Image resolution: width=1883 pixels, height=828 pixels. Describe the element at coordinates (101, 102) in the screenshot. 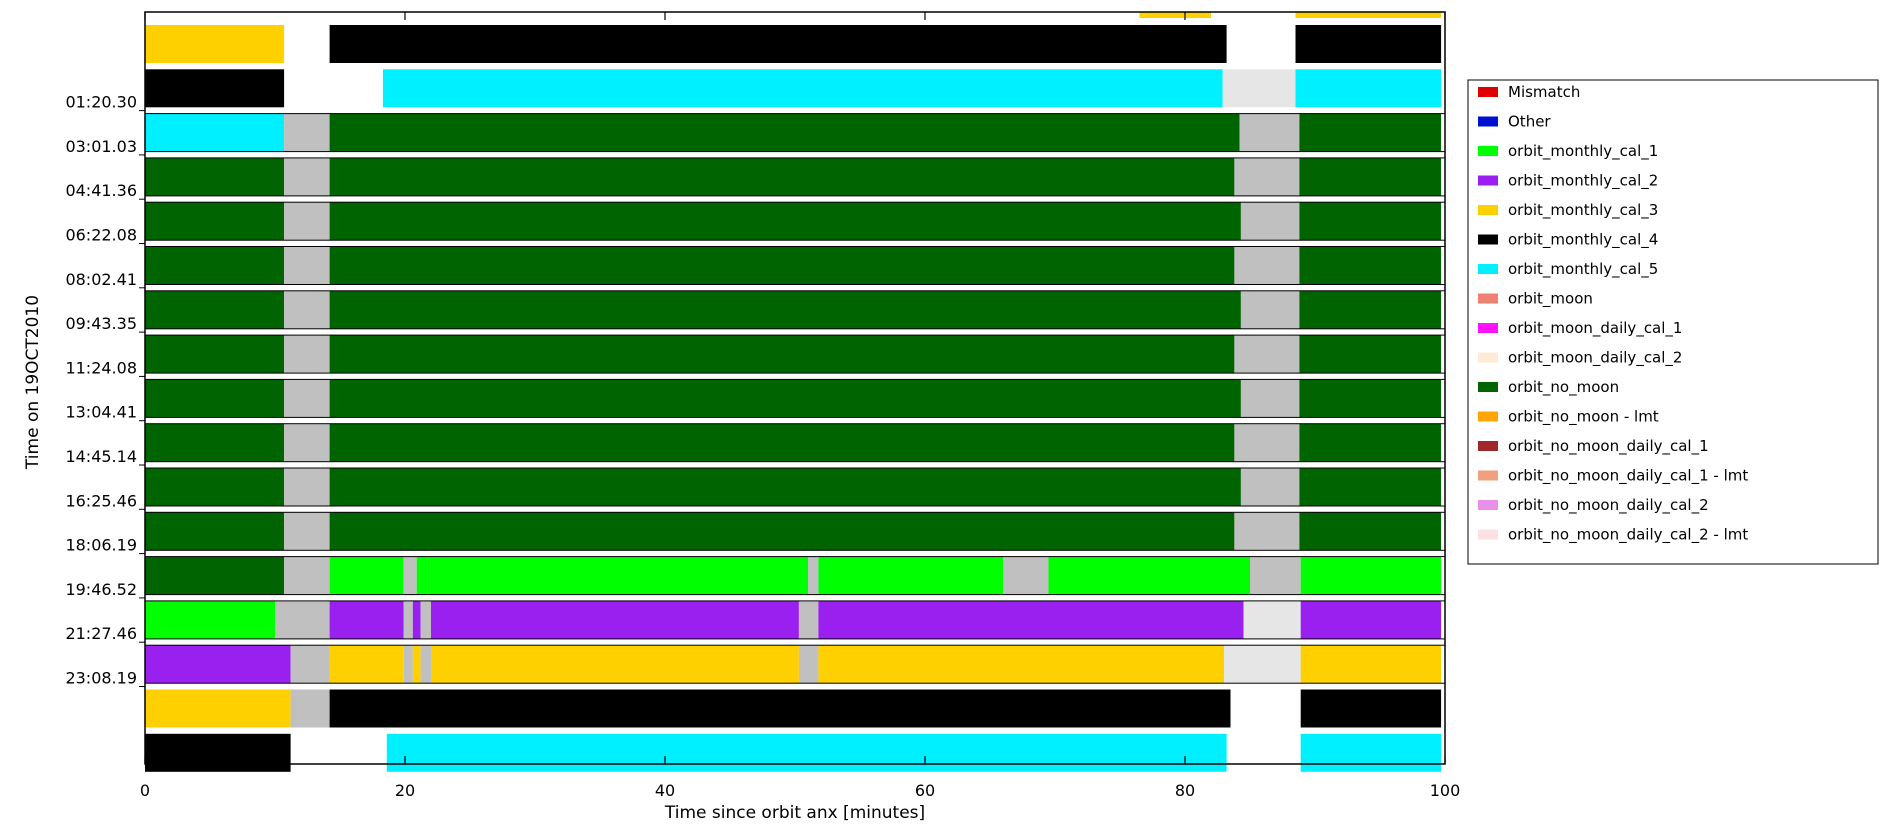

I see `y-tick-label: 01:20.30` at that location.